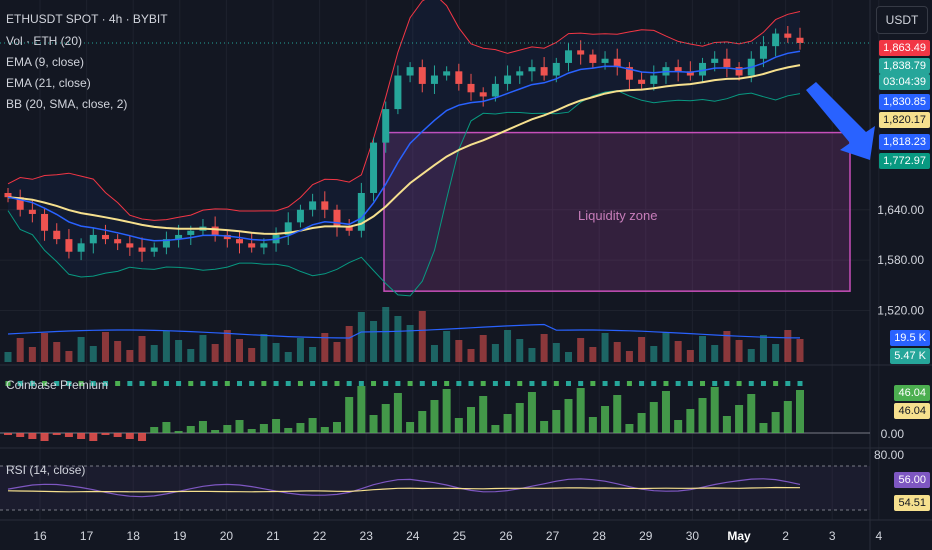 This screenshot has width=932, height=550. Describe the element at coordinates (44, 41) in the screenshot. I see `vol-legend: Vol · ETH (20)` at that location.